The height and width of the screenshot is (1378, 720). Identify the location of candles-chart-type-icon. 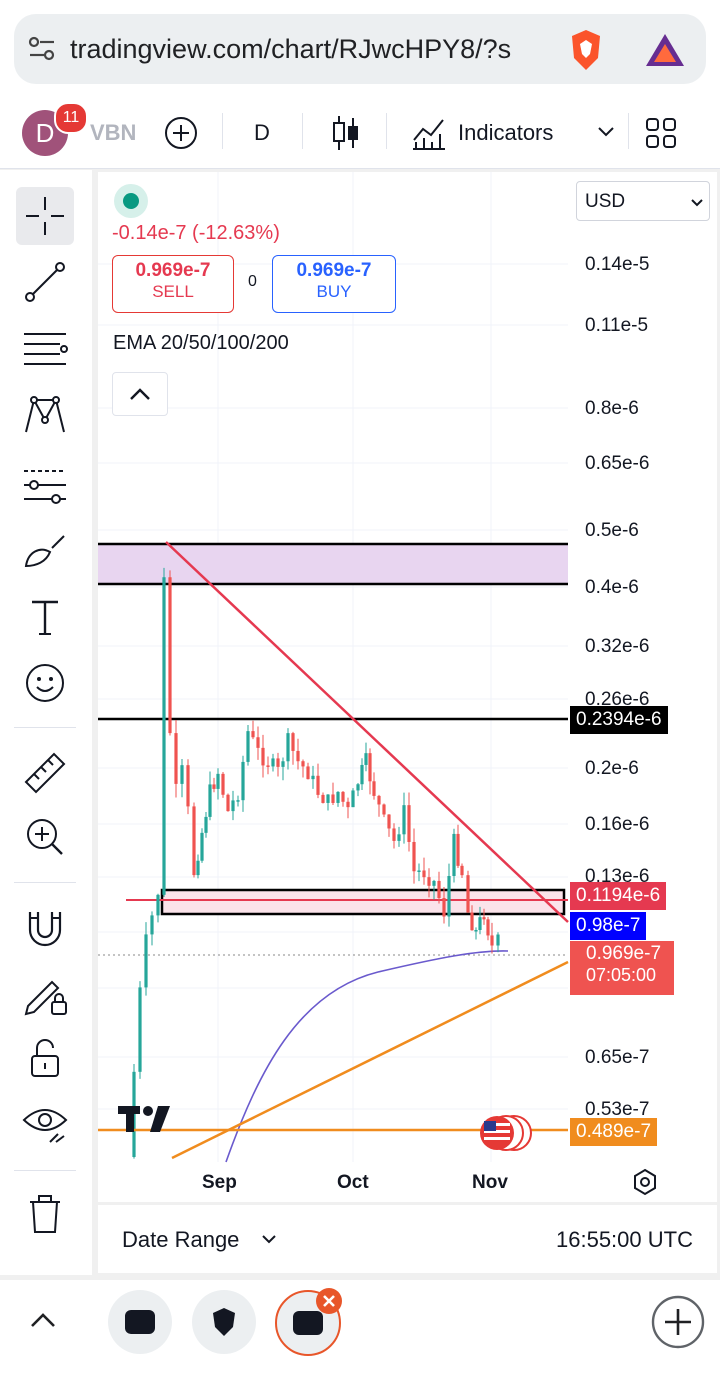
(346, 133).